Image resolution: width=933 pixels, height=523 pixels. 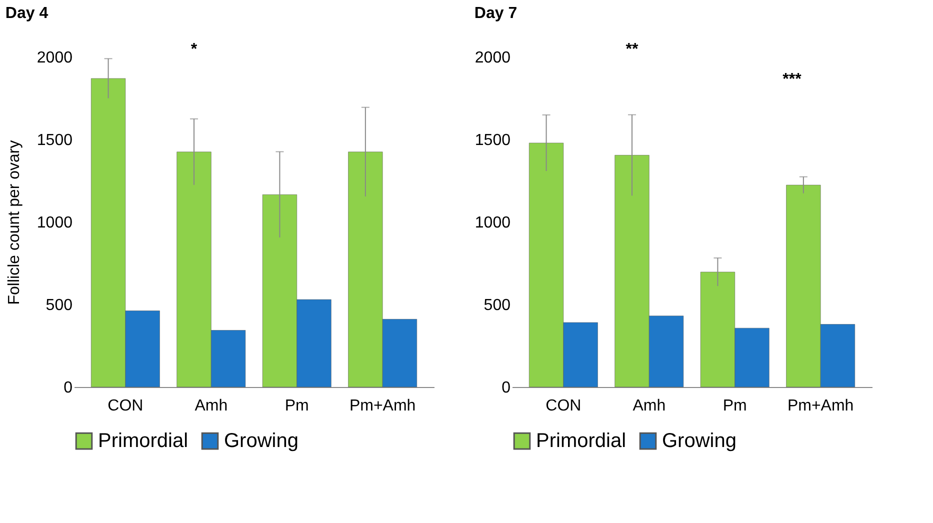 What do you see at coordinates (632, 49) in the screenshot?
I see `annotation: **` at bounding box center [632, 49].